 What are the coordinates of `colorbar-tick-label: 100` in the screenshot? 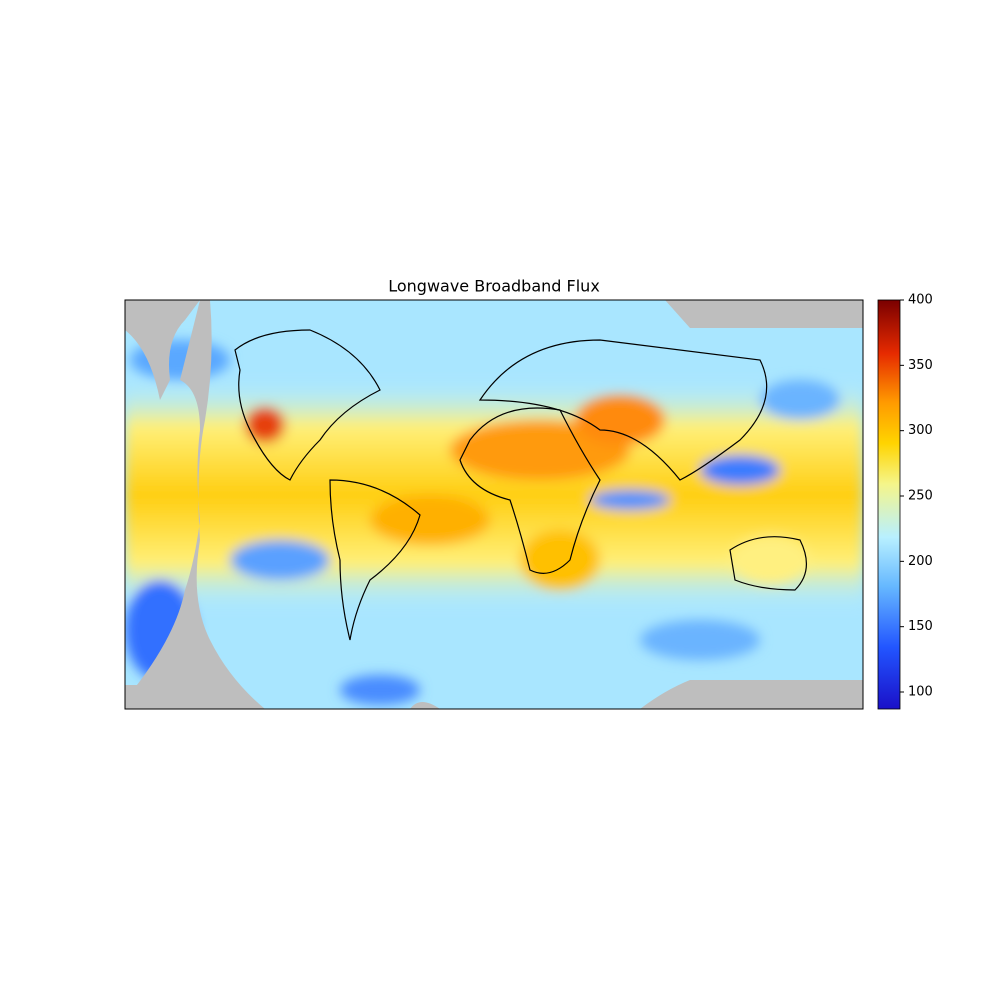 It's located at (920, 692).